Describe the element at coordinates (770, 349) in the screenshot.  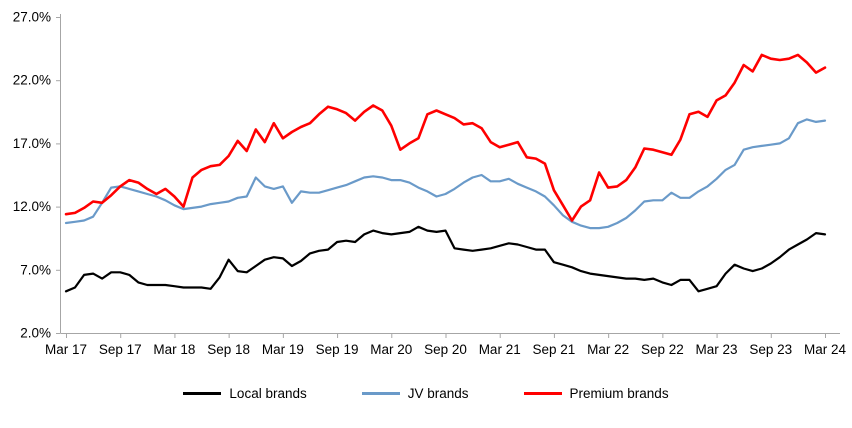
I see `x-tick-label: Sep 23` at that location.